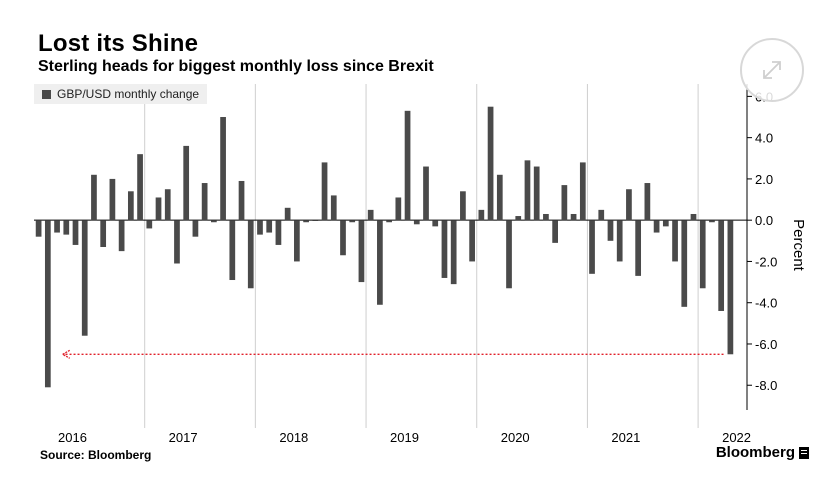  Describe the element at coordinates (118, 43) in the screenshot. I see `chart-title: Lost its Shine` at that location.